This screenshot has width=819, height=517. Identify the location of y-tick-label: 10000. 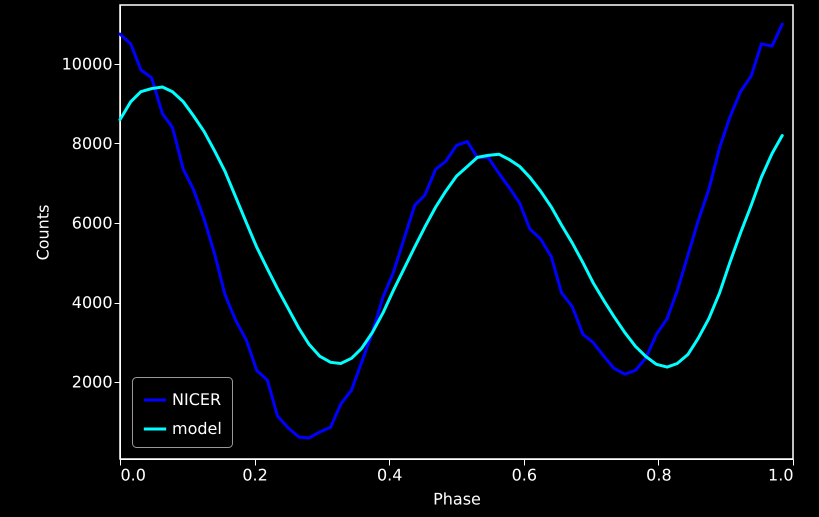
(87, 64).